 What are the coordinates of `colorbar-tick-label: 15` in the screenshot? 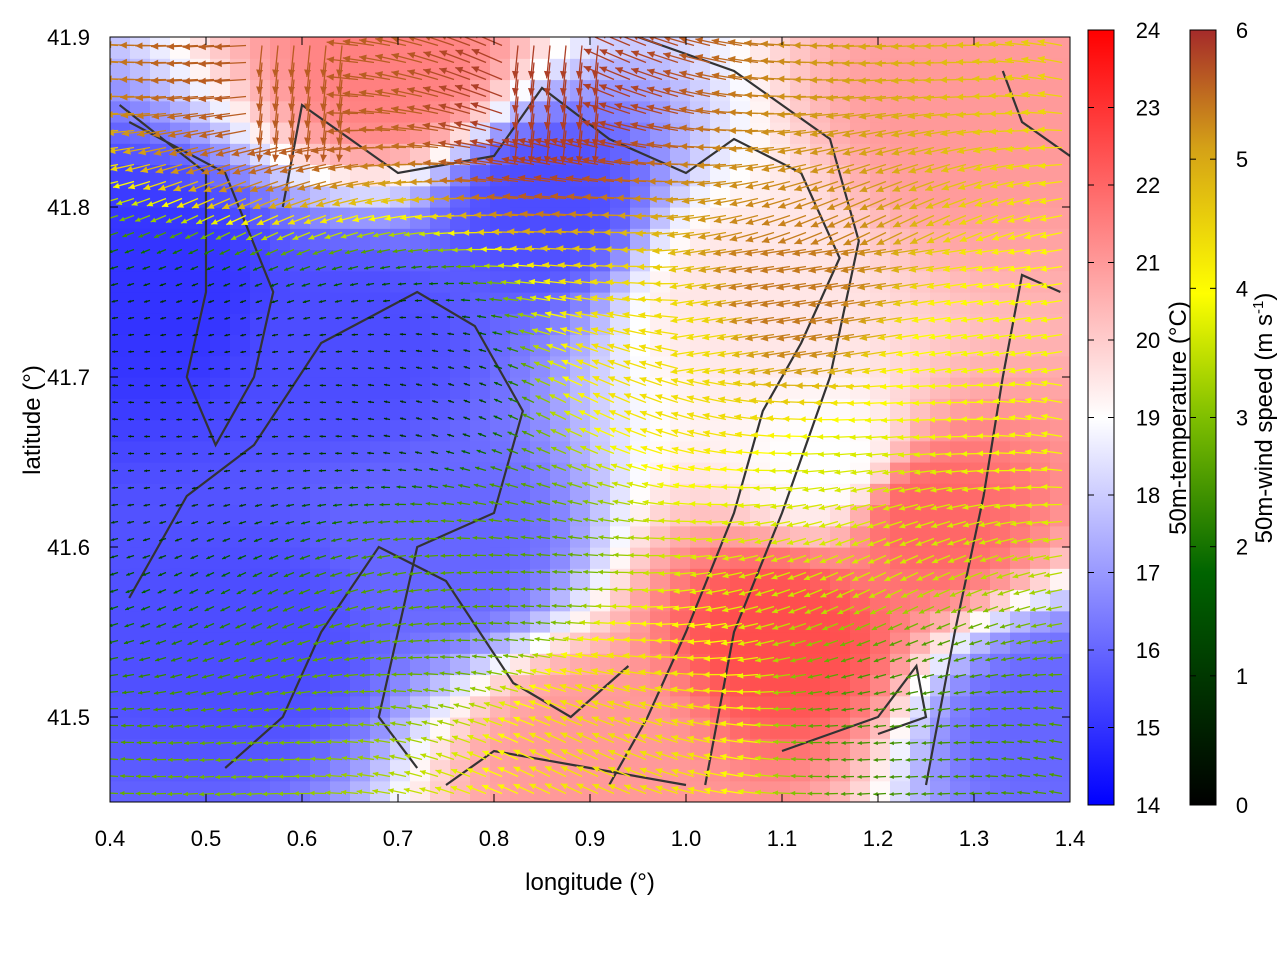 It's located at (1148, 728).